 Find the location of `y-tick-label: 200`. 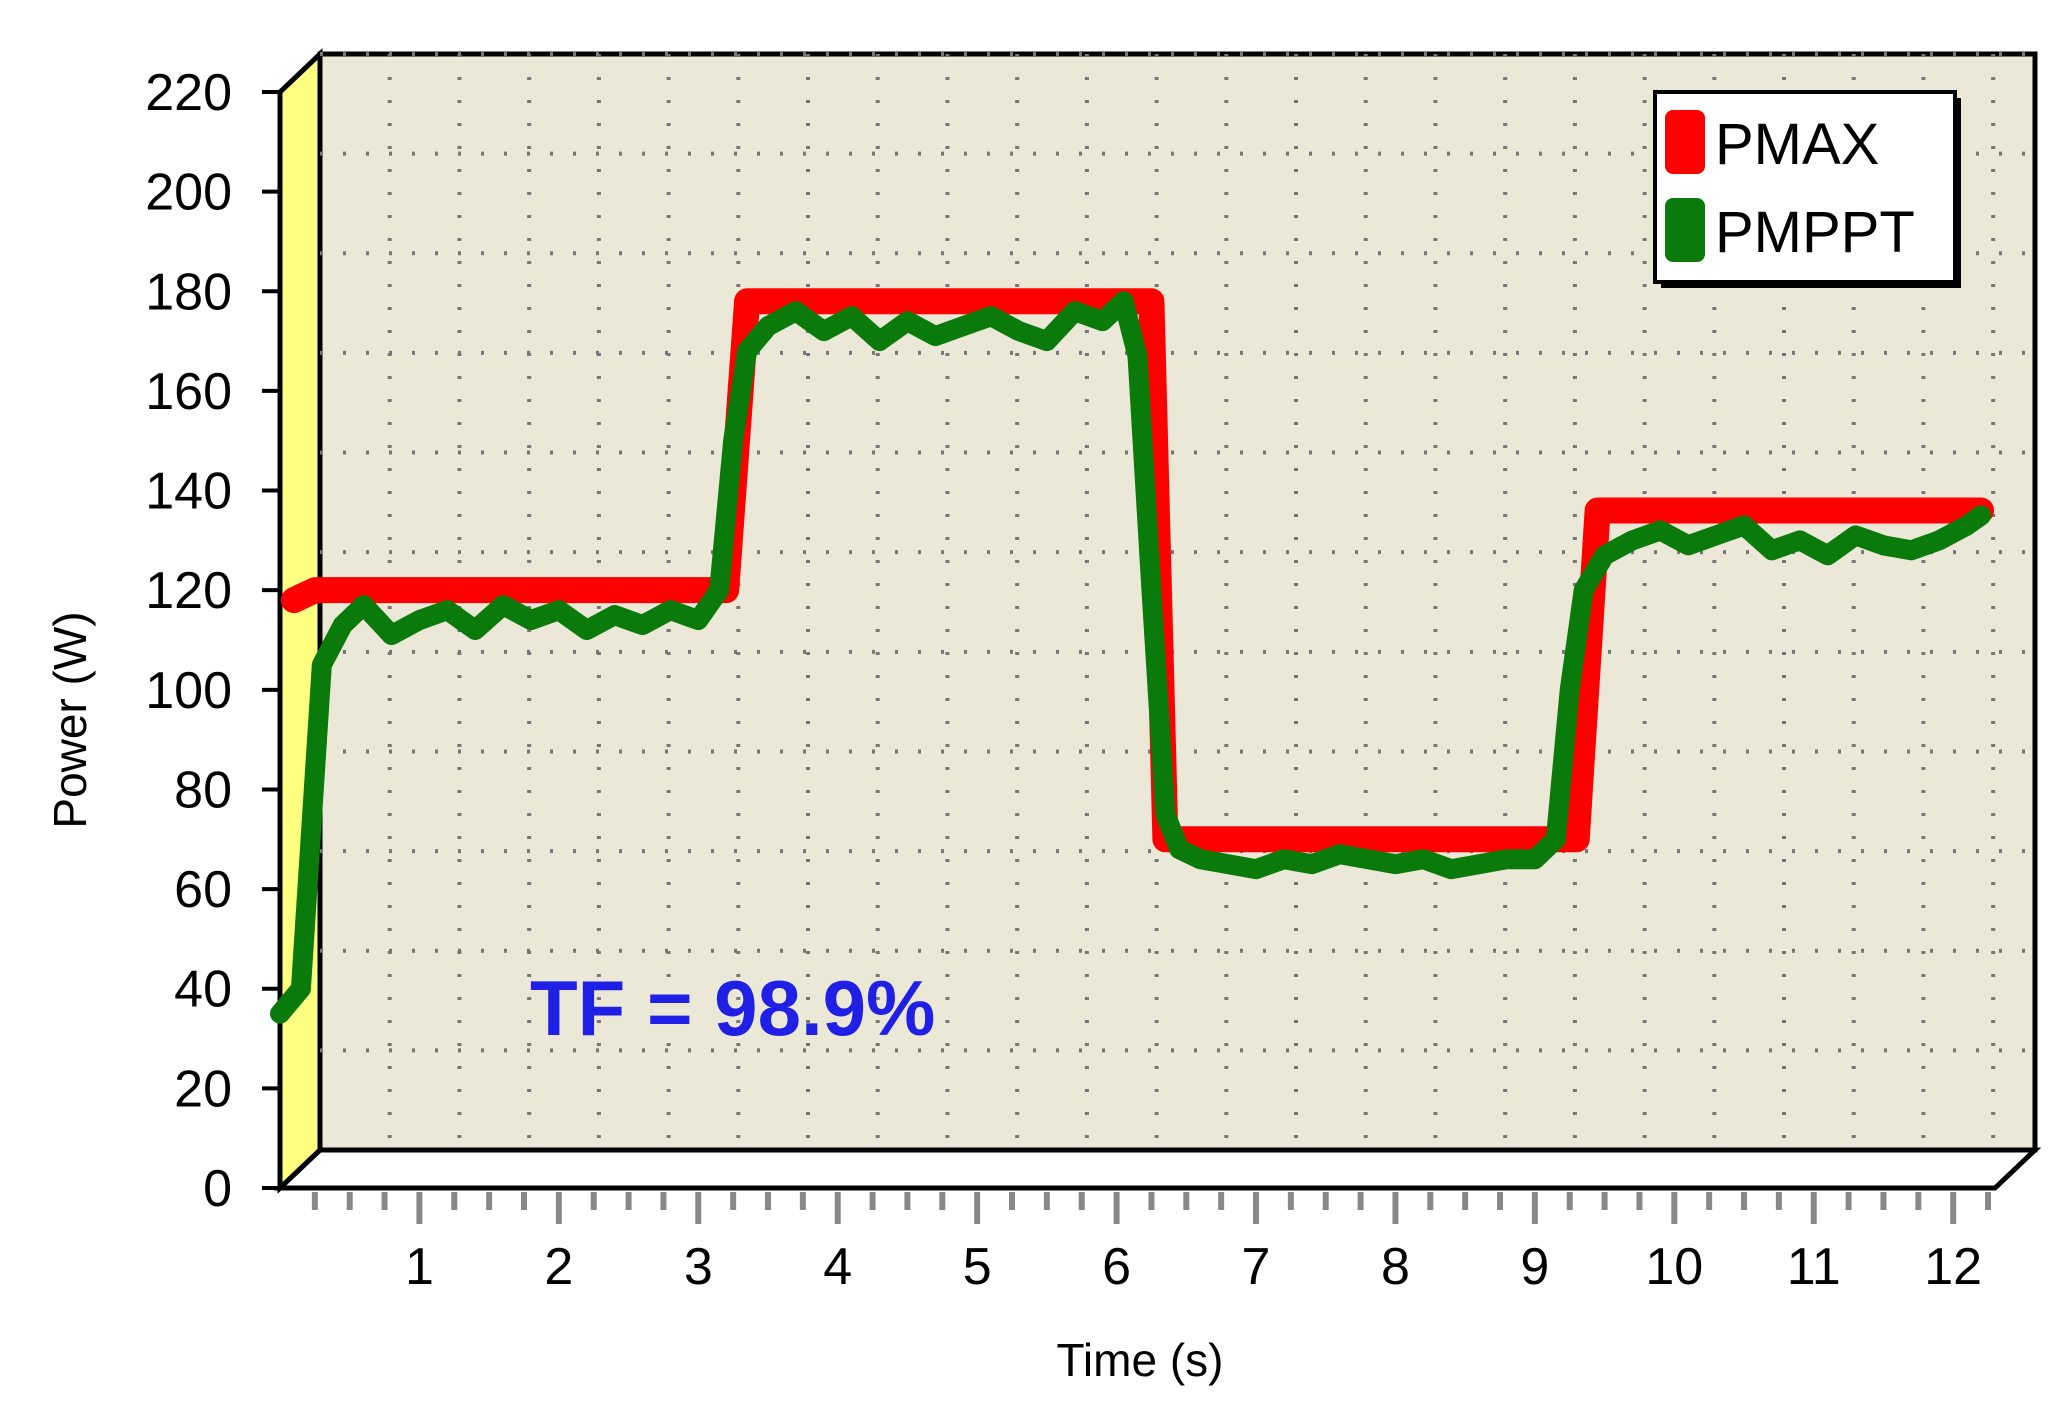

y-tick-label: 200 is located at coordinates (188, 193).